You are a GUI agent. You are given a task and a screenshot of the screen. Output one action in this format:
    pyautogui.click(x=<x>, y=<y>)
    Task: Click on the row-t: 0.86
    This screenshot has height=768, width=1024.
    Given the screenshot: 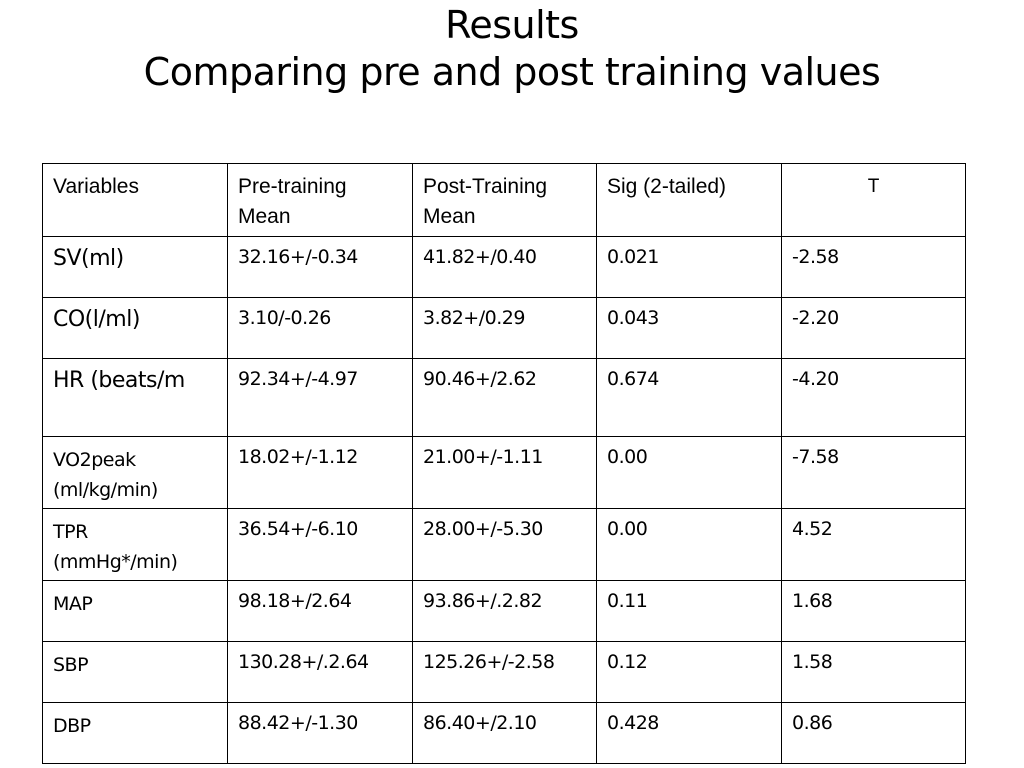 What is the action you would take?
    pyautogui.click(x=873, y=733)
    